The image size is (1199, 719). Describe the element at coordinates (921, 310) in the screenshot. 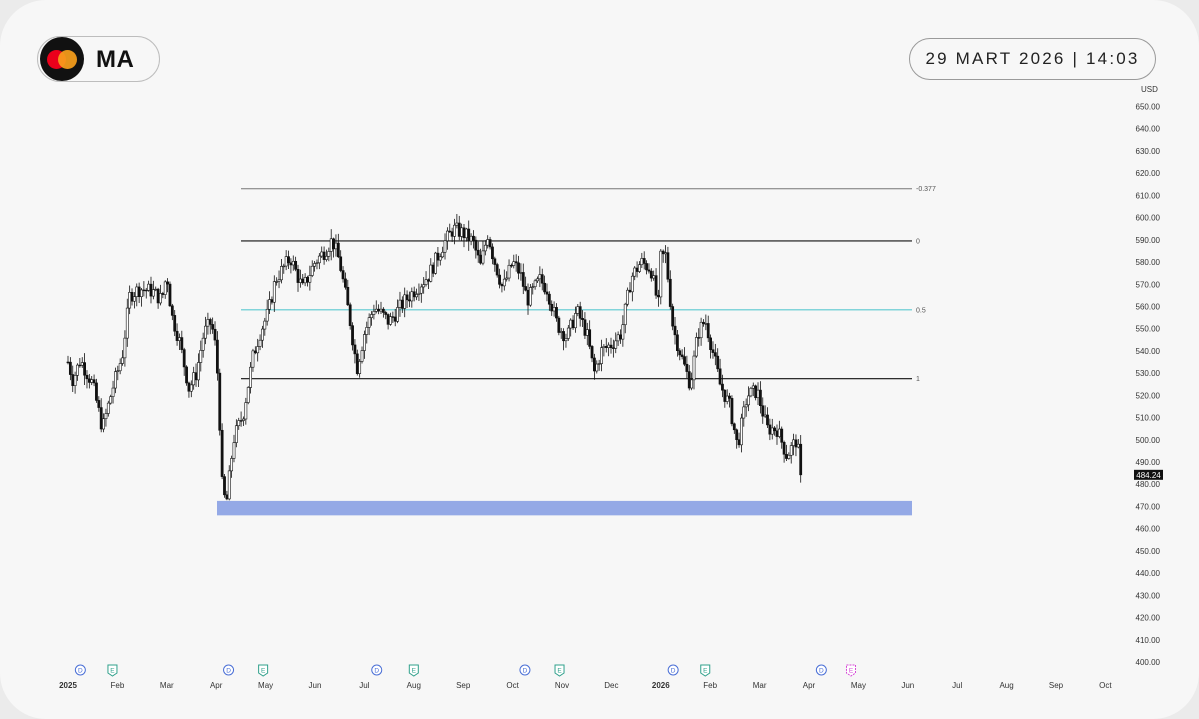

I see `fib-label: 0.5` at that location.